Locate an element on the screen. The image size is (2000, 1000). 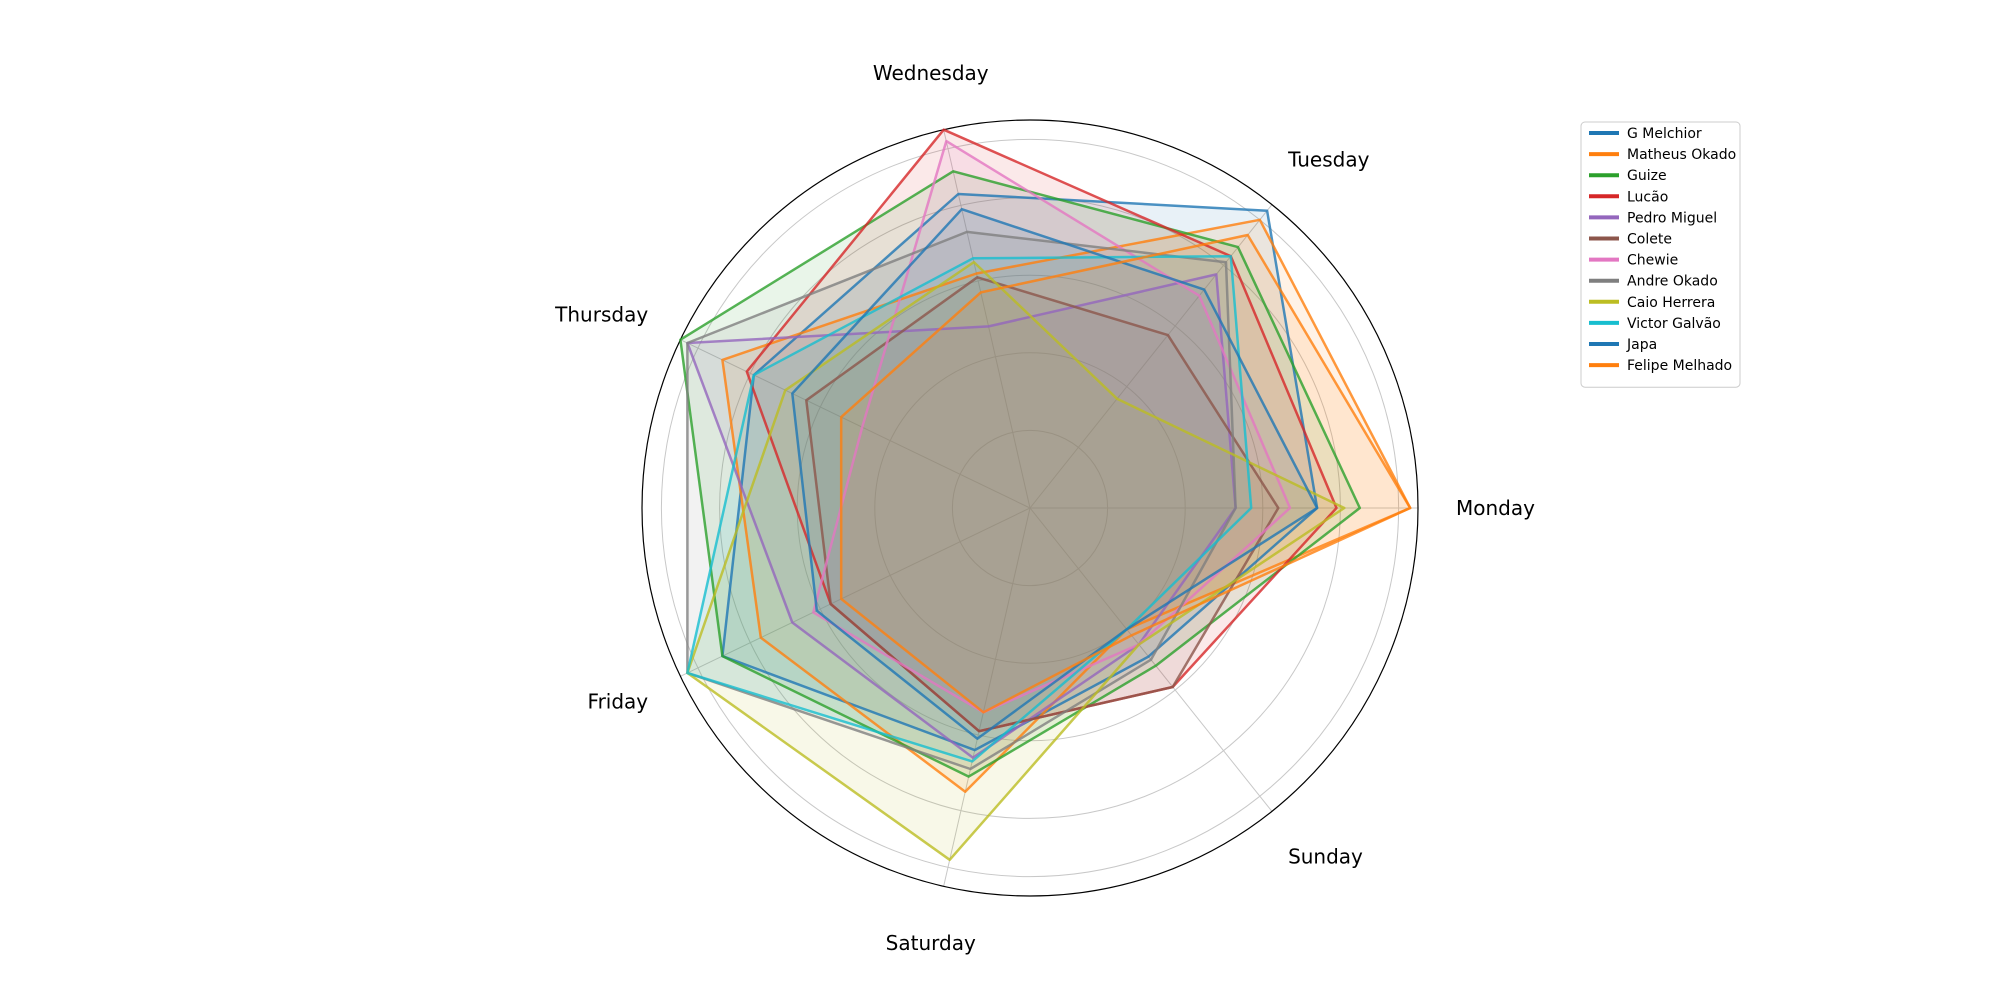
axis-label-sunday: Sunday is located at coordinates (1325, 857).